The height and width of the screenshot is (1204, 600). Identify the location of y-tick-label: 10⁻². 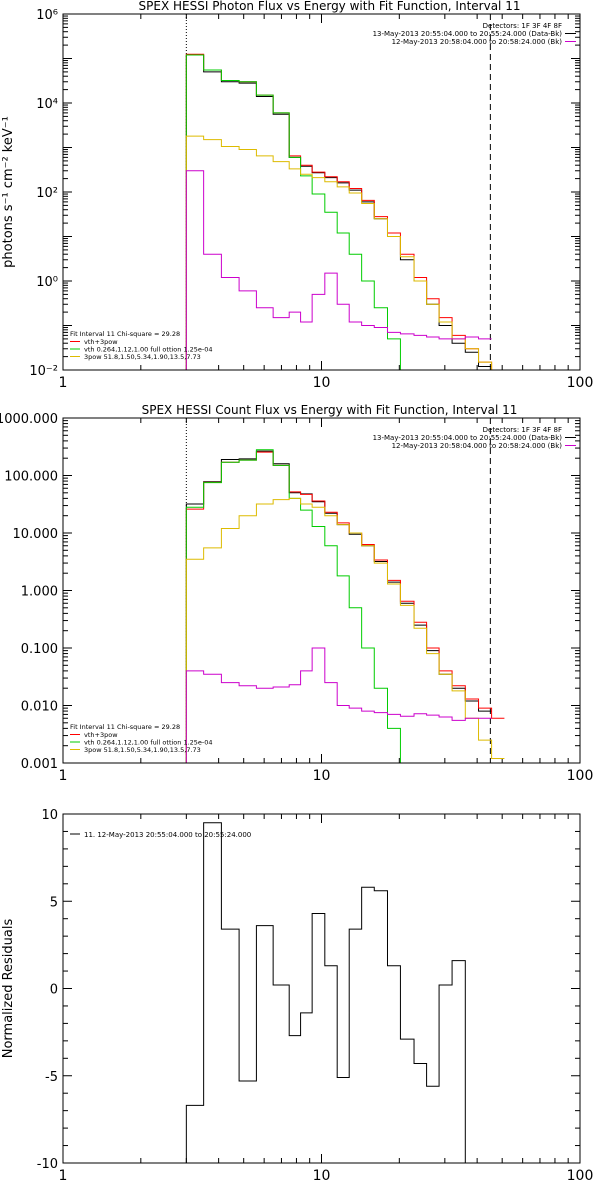
(43, 371).